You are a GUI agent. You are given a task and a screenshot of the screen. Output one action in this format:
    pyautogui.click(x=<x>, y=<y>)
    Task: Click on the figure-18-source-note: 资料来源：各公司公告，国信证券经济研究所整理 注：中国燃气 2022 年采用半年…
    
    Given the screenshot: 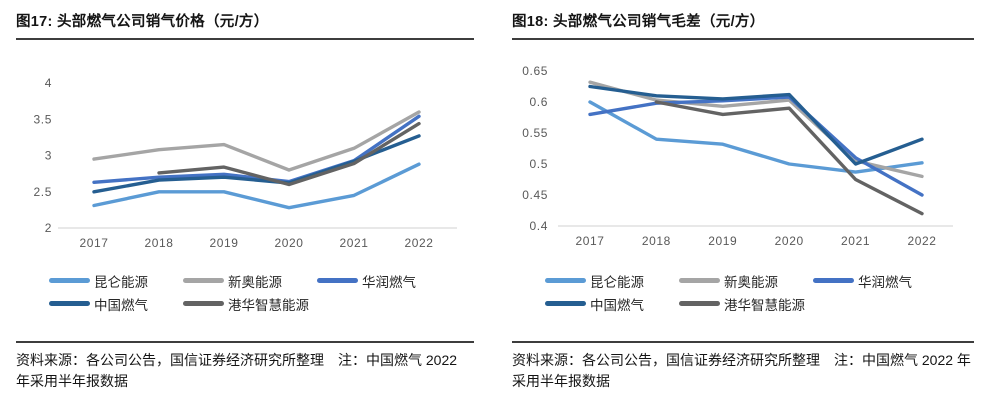 What is the action you would take?
    pyautogui.click(x=743, y=366)
    